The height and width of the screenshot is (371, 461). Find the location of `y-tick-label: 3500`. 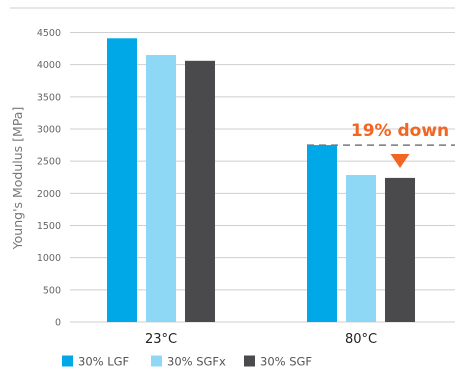

y-tick-label: 3500 is located at coordinates (49, 97).